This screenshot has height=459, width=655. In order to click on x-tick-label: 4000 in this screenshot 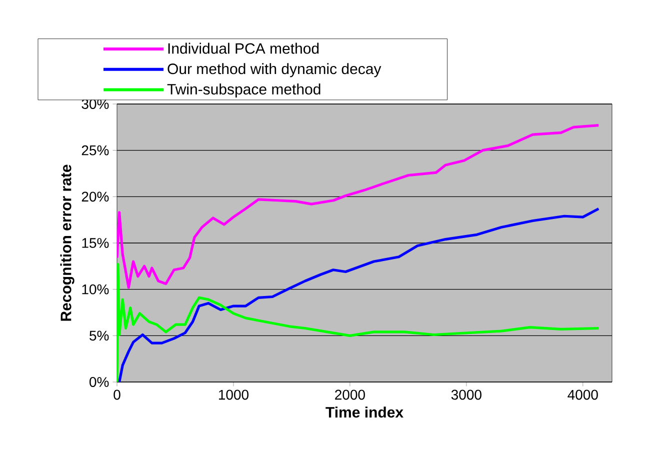, I will do `click(583, 395)`.